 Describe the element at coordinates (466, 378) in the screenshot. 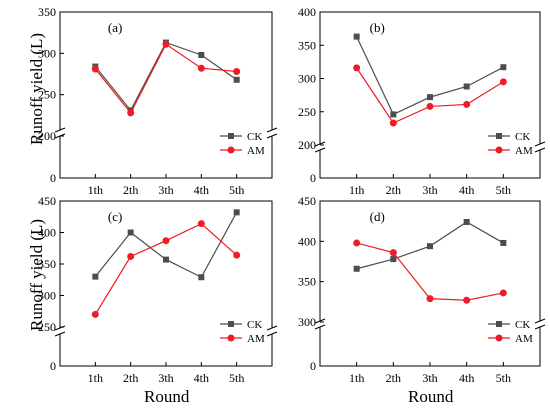

I see `panel-4-xtick-label: 4th` at that location.